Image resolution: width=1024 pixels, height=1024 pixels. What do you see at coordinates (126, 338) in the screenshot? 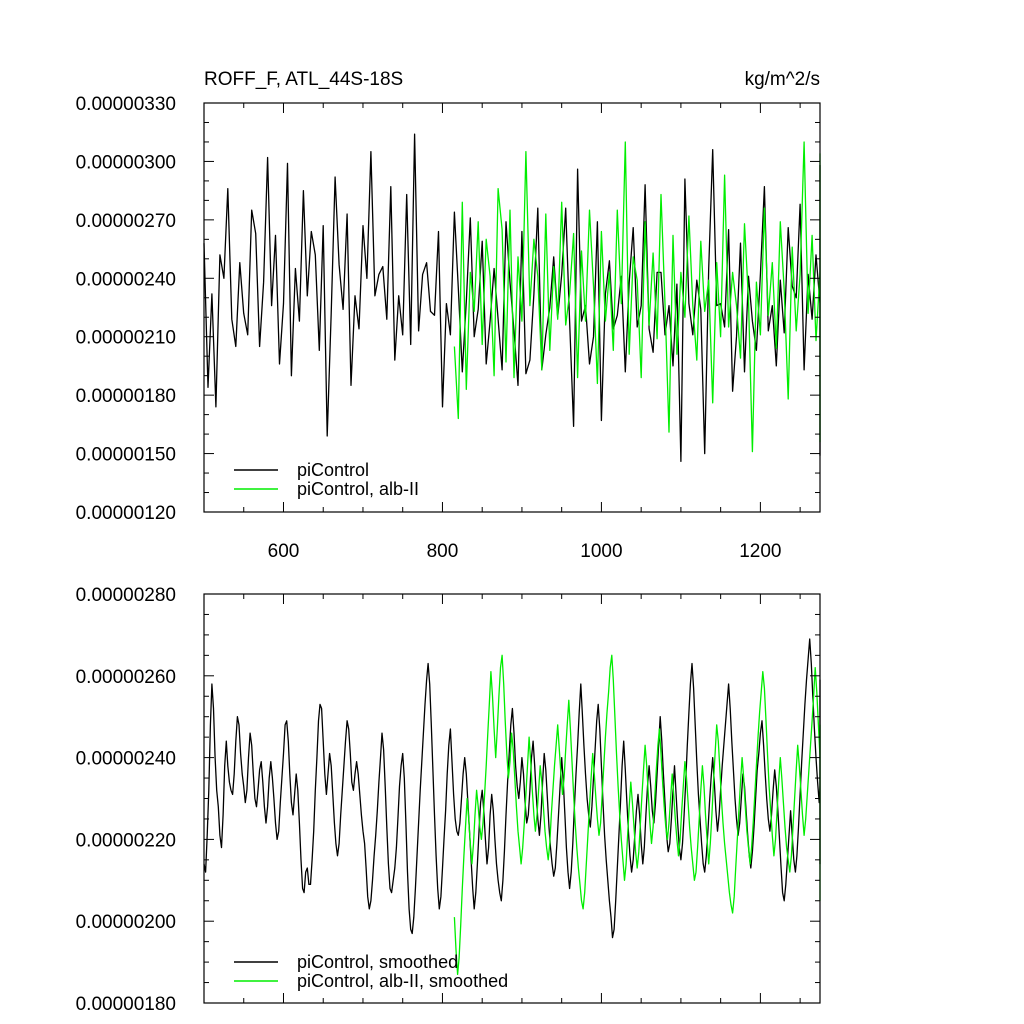
I see `y-tick-label: 0.00000210` at bounding box center [126, 338].